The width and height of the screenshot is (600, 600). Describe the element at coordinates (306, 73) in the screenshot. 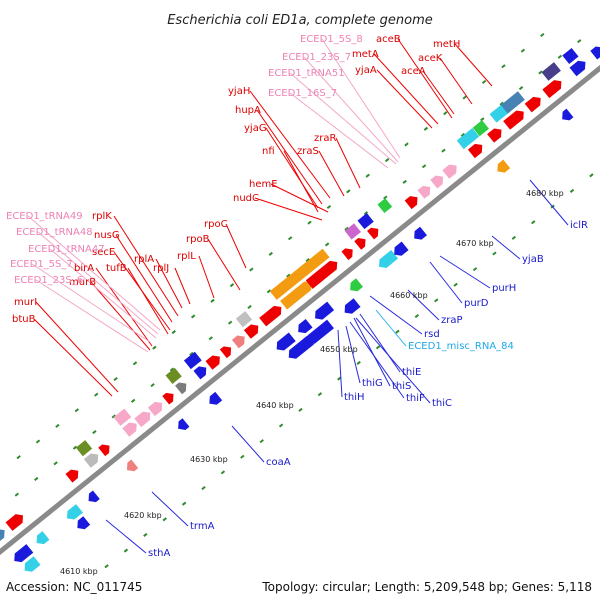

I see `label-eced1-trna51: ECED1_tRNA51` at that location.